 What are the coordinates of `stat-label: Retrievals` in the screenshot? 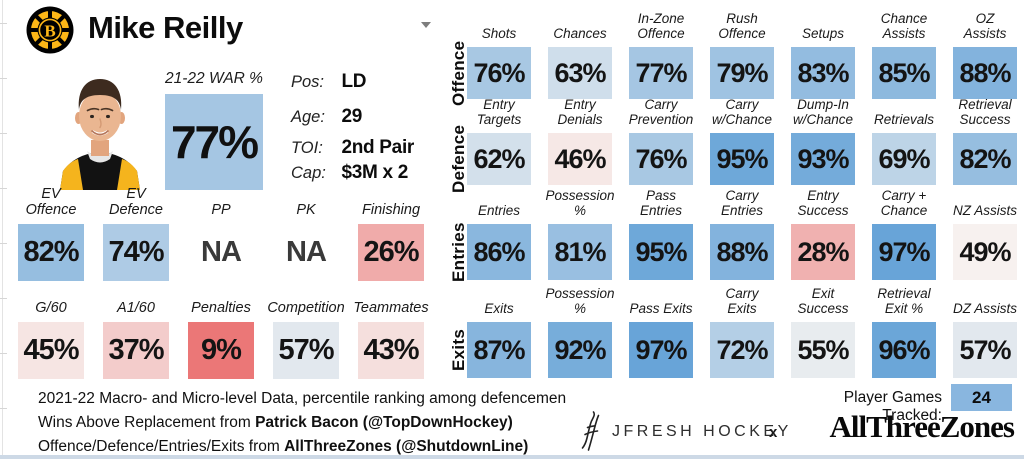 It's located at (904, 120).